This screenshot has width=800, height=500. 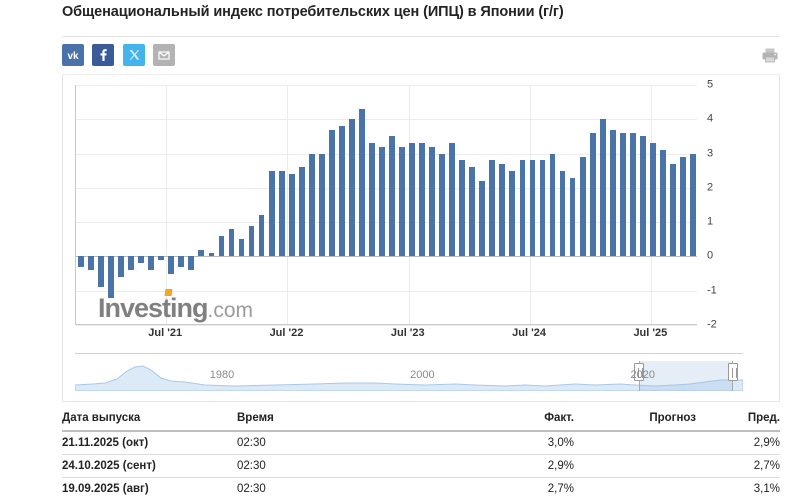 I want to click on navigator-axis-label: 2020, so click(x=643, y=375).